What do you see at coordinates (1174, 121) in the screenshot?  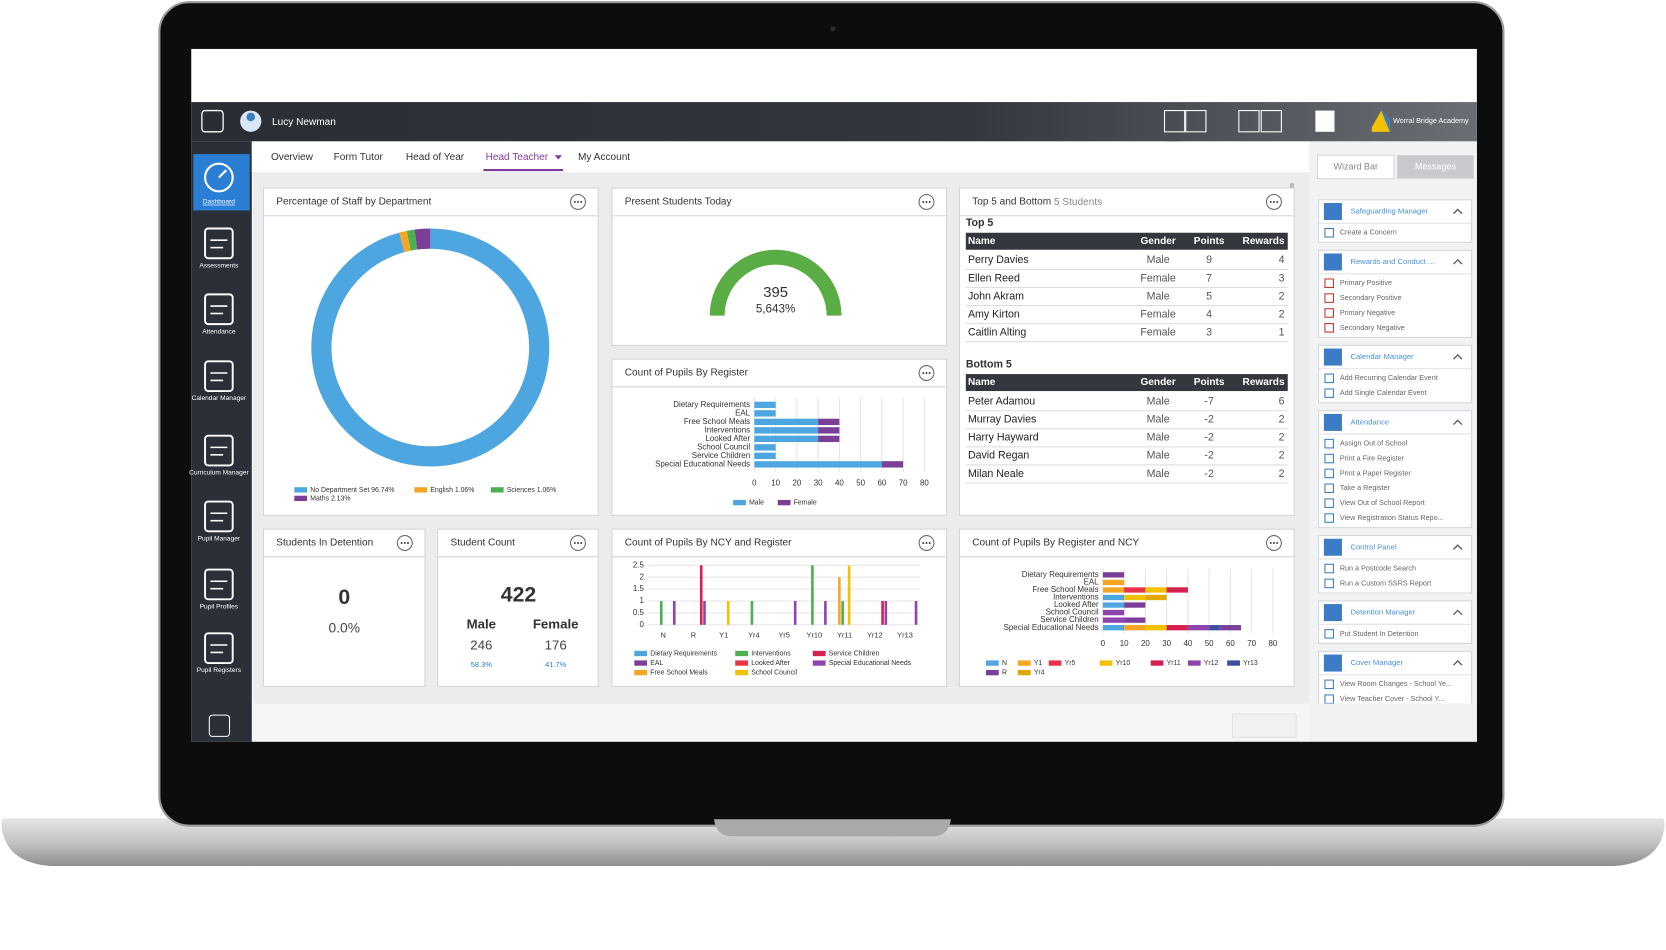 I see `profile-button` at bounding box center [1174, 121].